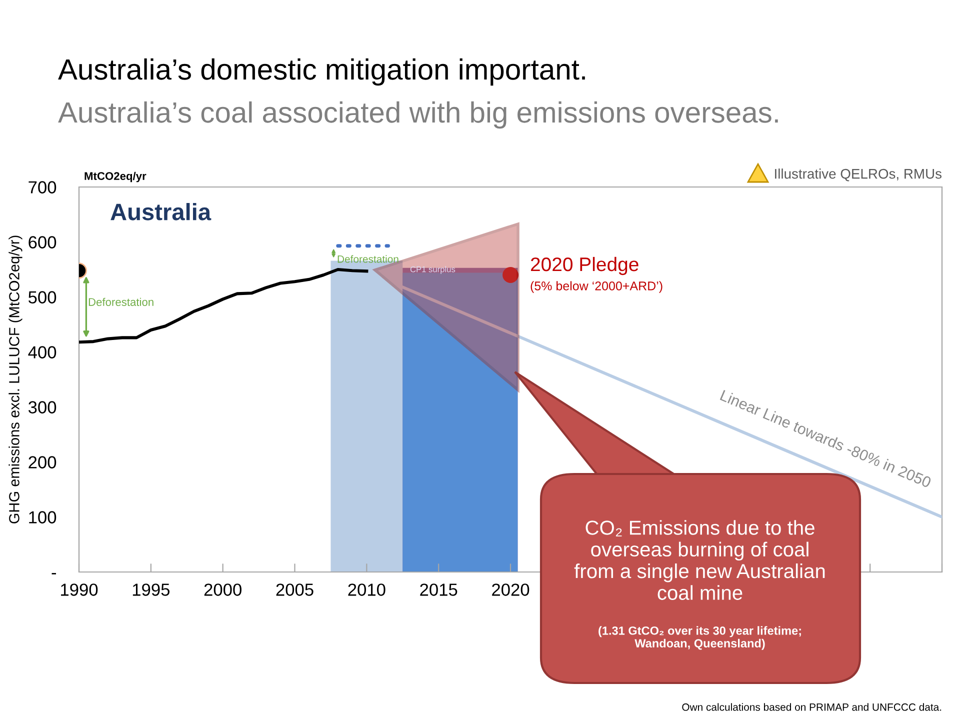  Describe the element at coordinates (42, 297) in the screenshot. I see `y-tick-label: 500` at that location.